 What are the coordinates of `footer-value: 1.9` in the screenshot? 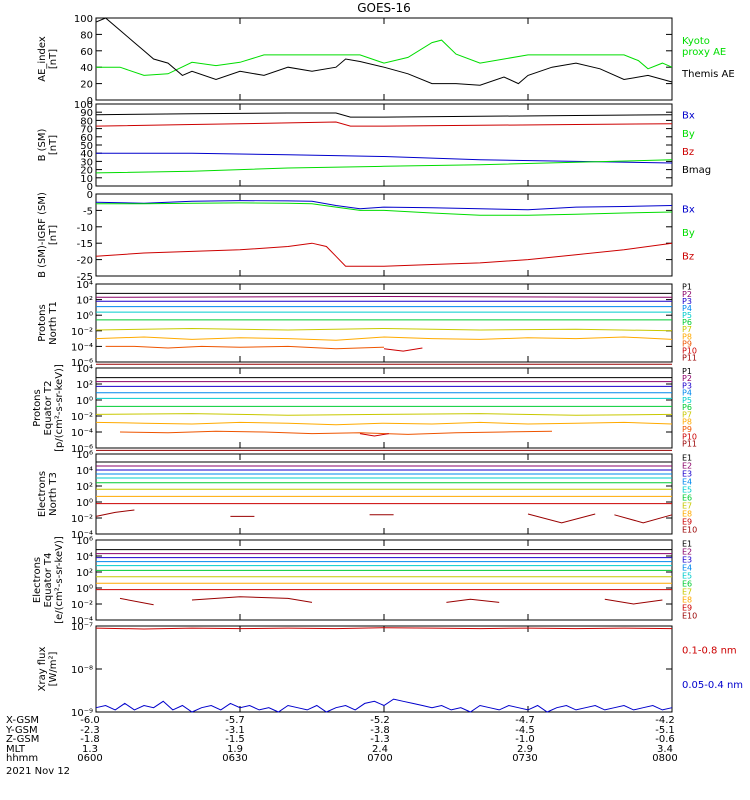 It's located at (235, 749).